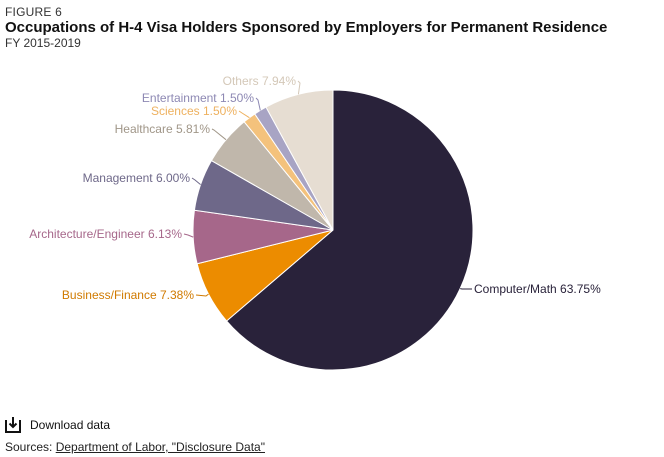 The height and width of the screenshot is (457, 664). What do you see at coordinates (70, 425) in the screenshot?
I see `download-data-label: Download data` at bounding box center [70, 425].